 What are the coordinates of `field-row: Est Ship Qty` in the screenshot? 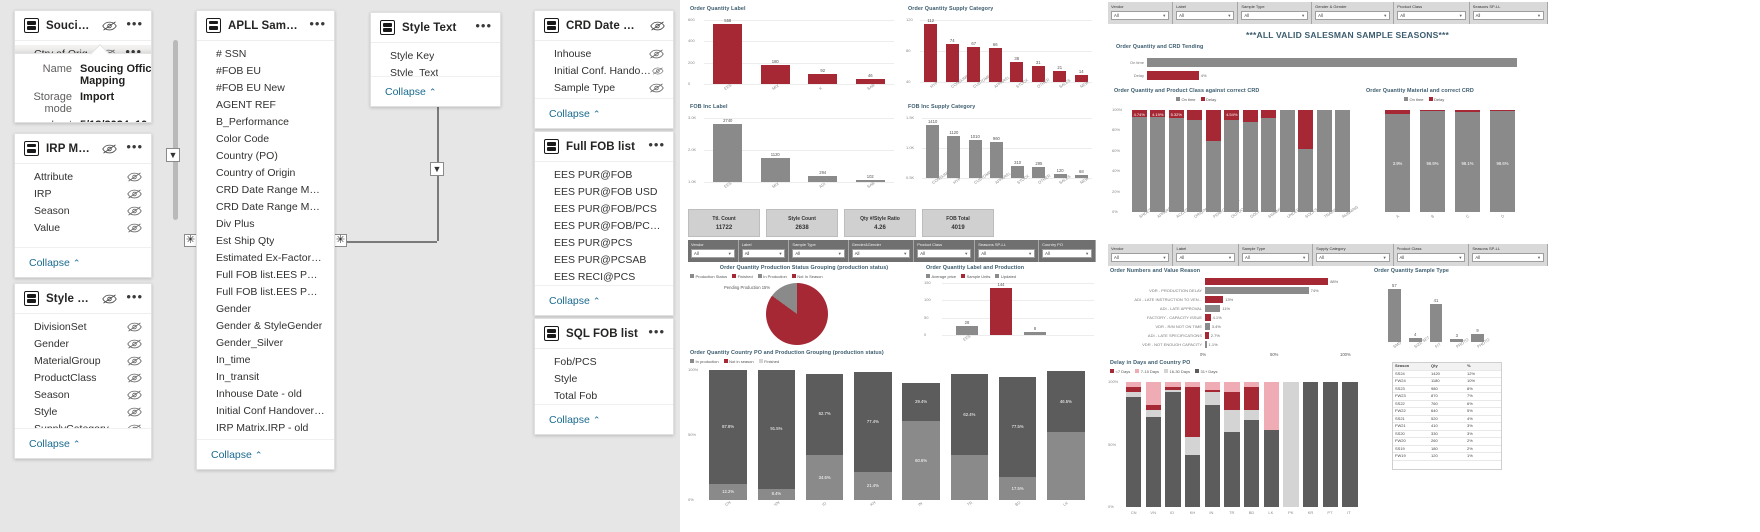 It's located at (265, 240).